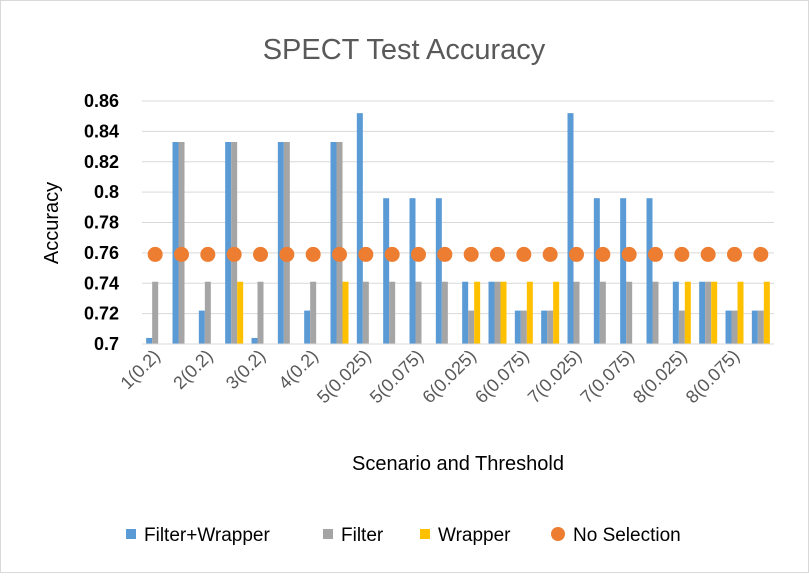 The image size is (809, 577). Describe the element at coordinates (627, 535) in the screenshot. I see `legend-label: No Selection` at that location.